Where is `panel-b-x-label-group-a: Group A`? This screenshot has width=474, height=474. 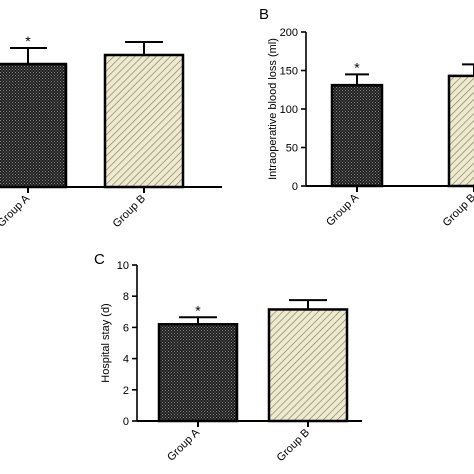
panel-b-x-label-group-a: Group A is located at coordinates (342, 209).